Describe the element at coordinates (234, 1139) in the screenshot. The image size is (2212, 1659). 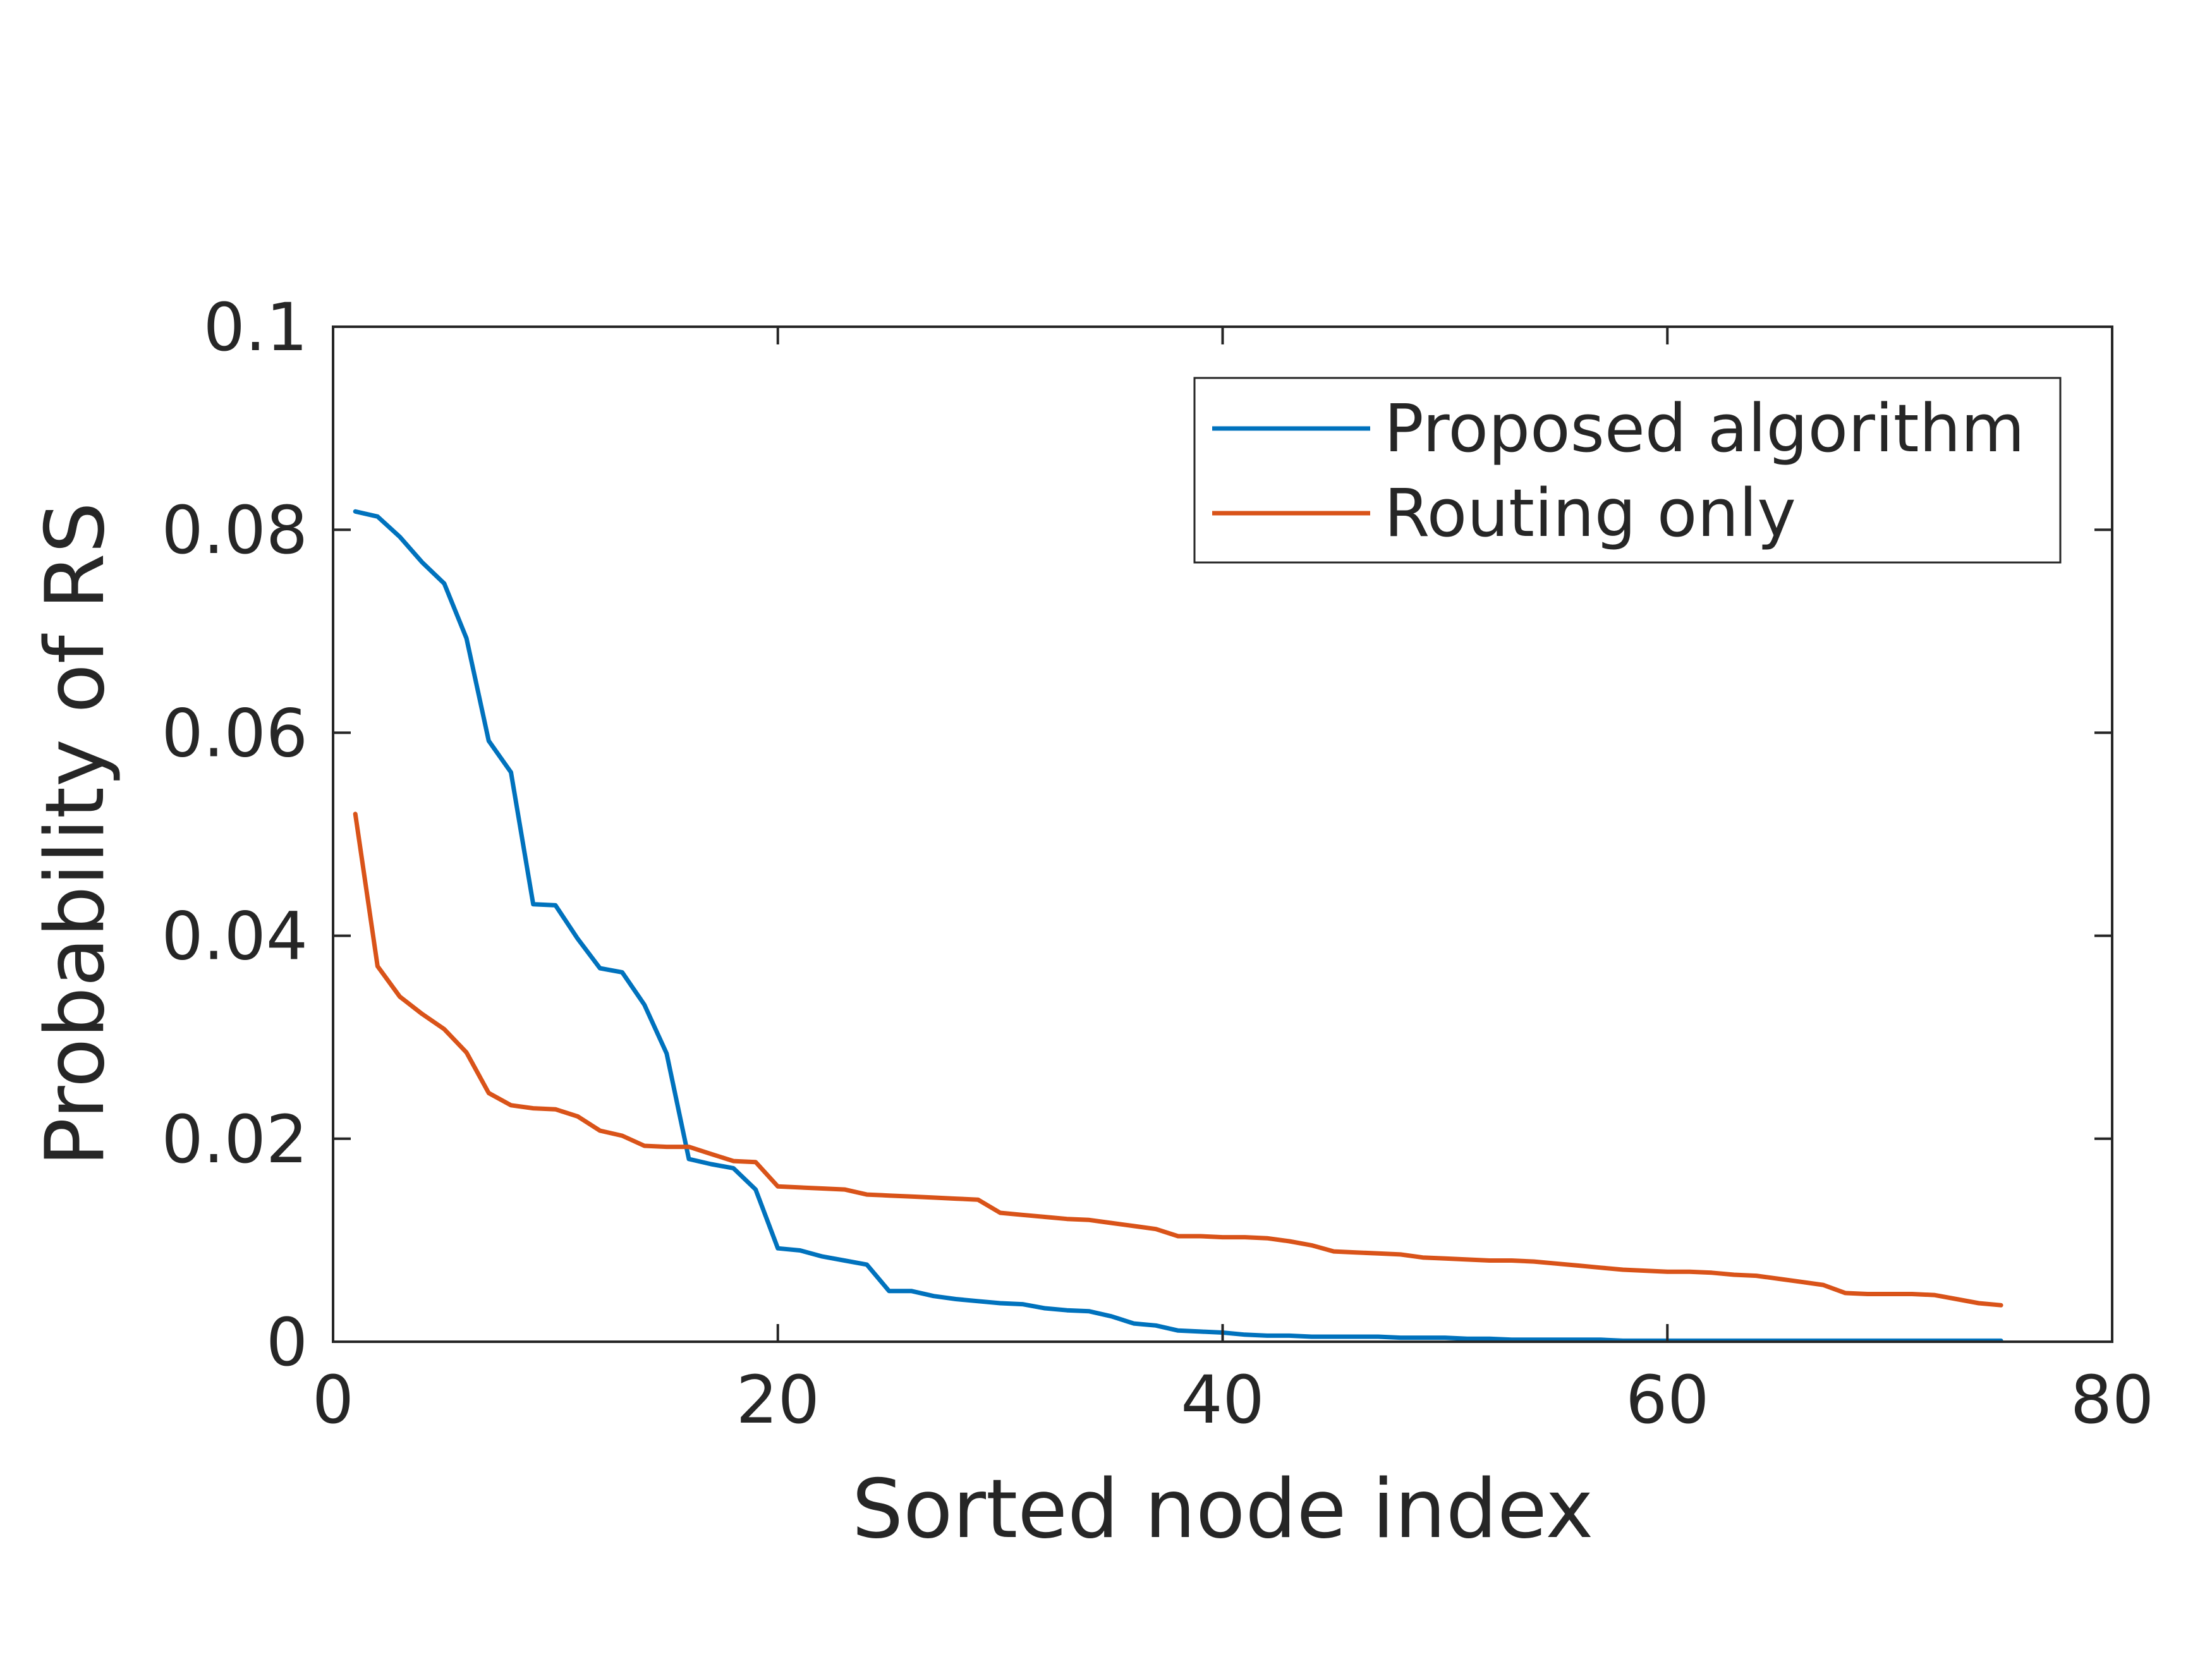
I see `y-tick-label: 0.02` at that location.